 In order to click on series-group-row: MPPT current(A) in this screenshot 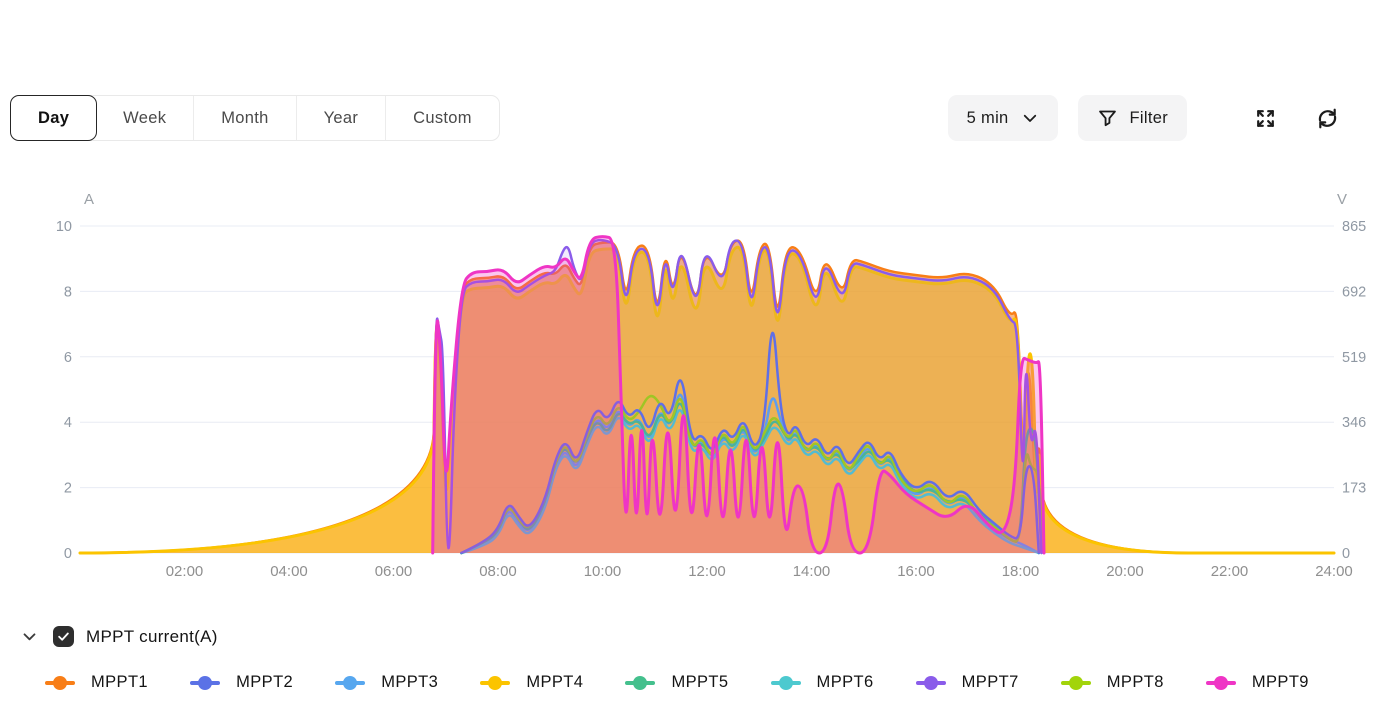, I will do `click(697, 636)`.